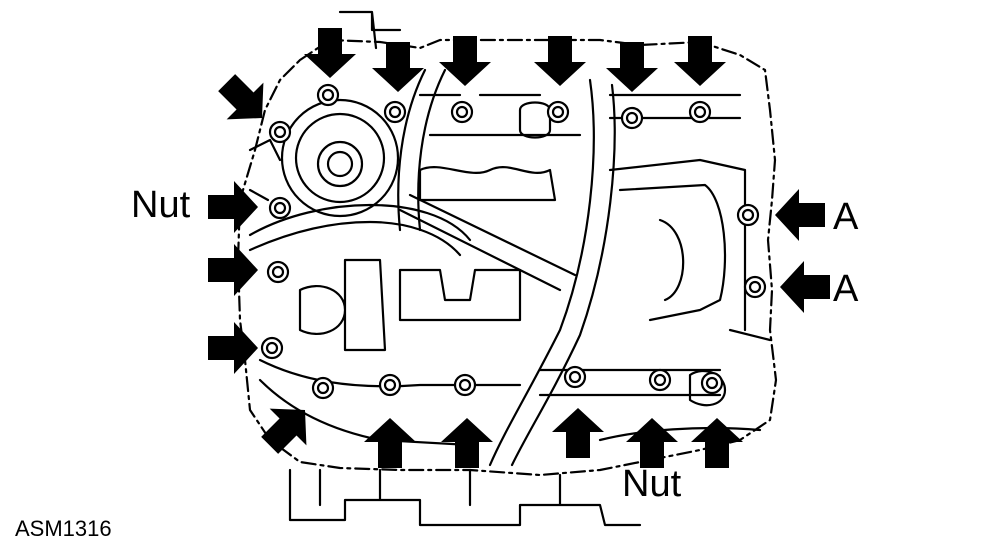 This screenshot has height=551, width=981. Describe the element at coordinates (265, 170) in the screenshot. I see `left-boss` at that location.